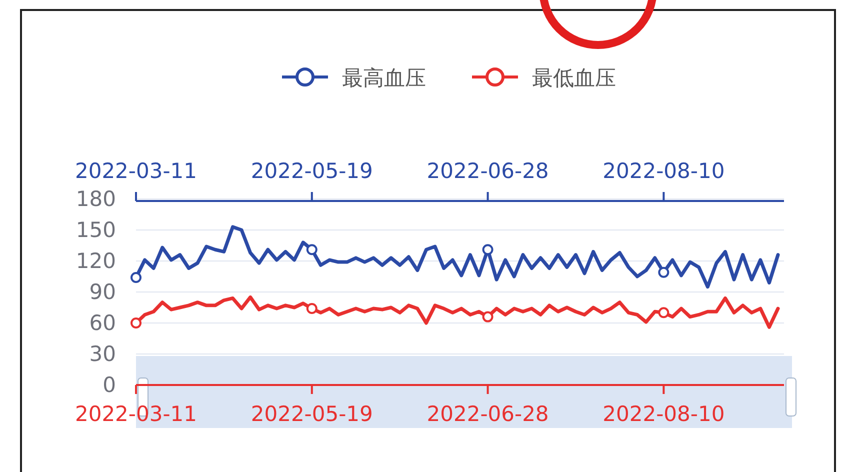 This screenshot has height=472, width=858. What do you see at coordinates (311, 414) in the screenshot?
I see `category-label: 2022-05-19` at bounding box center [311, 414].